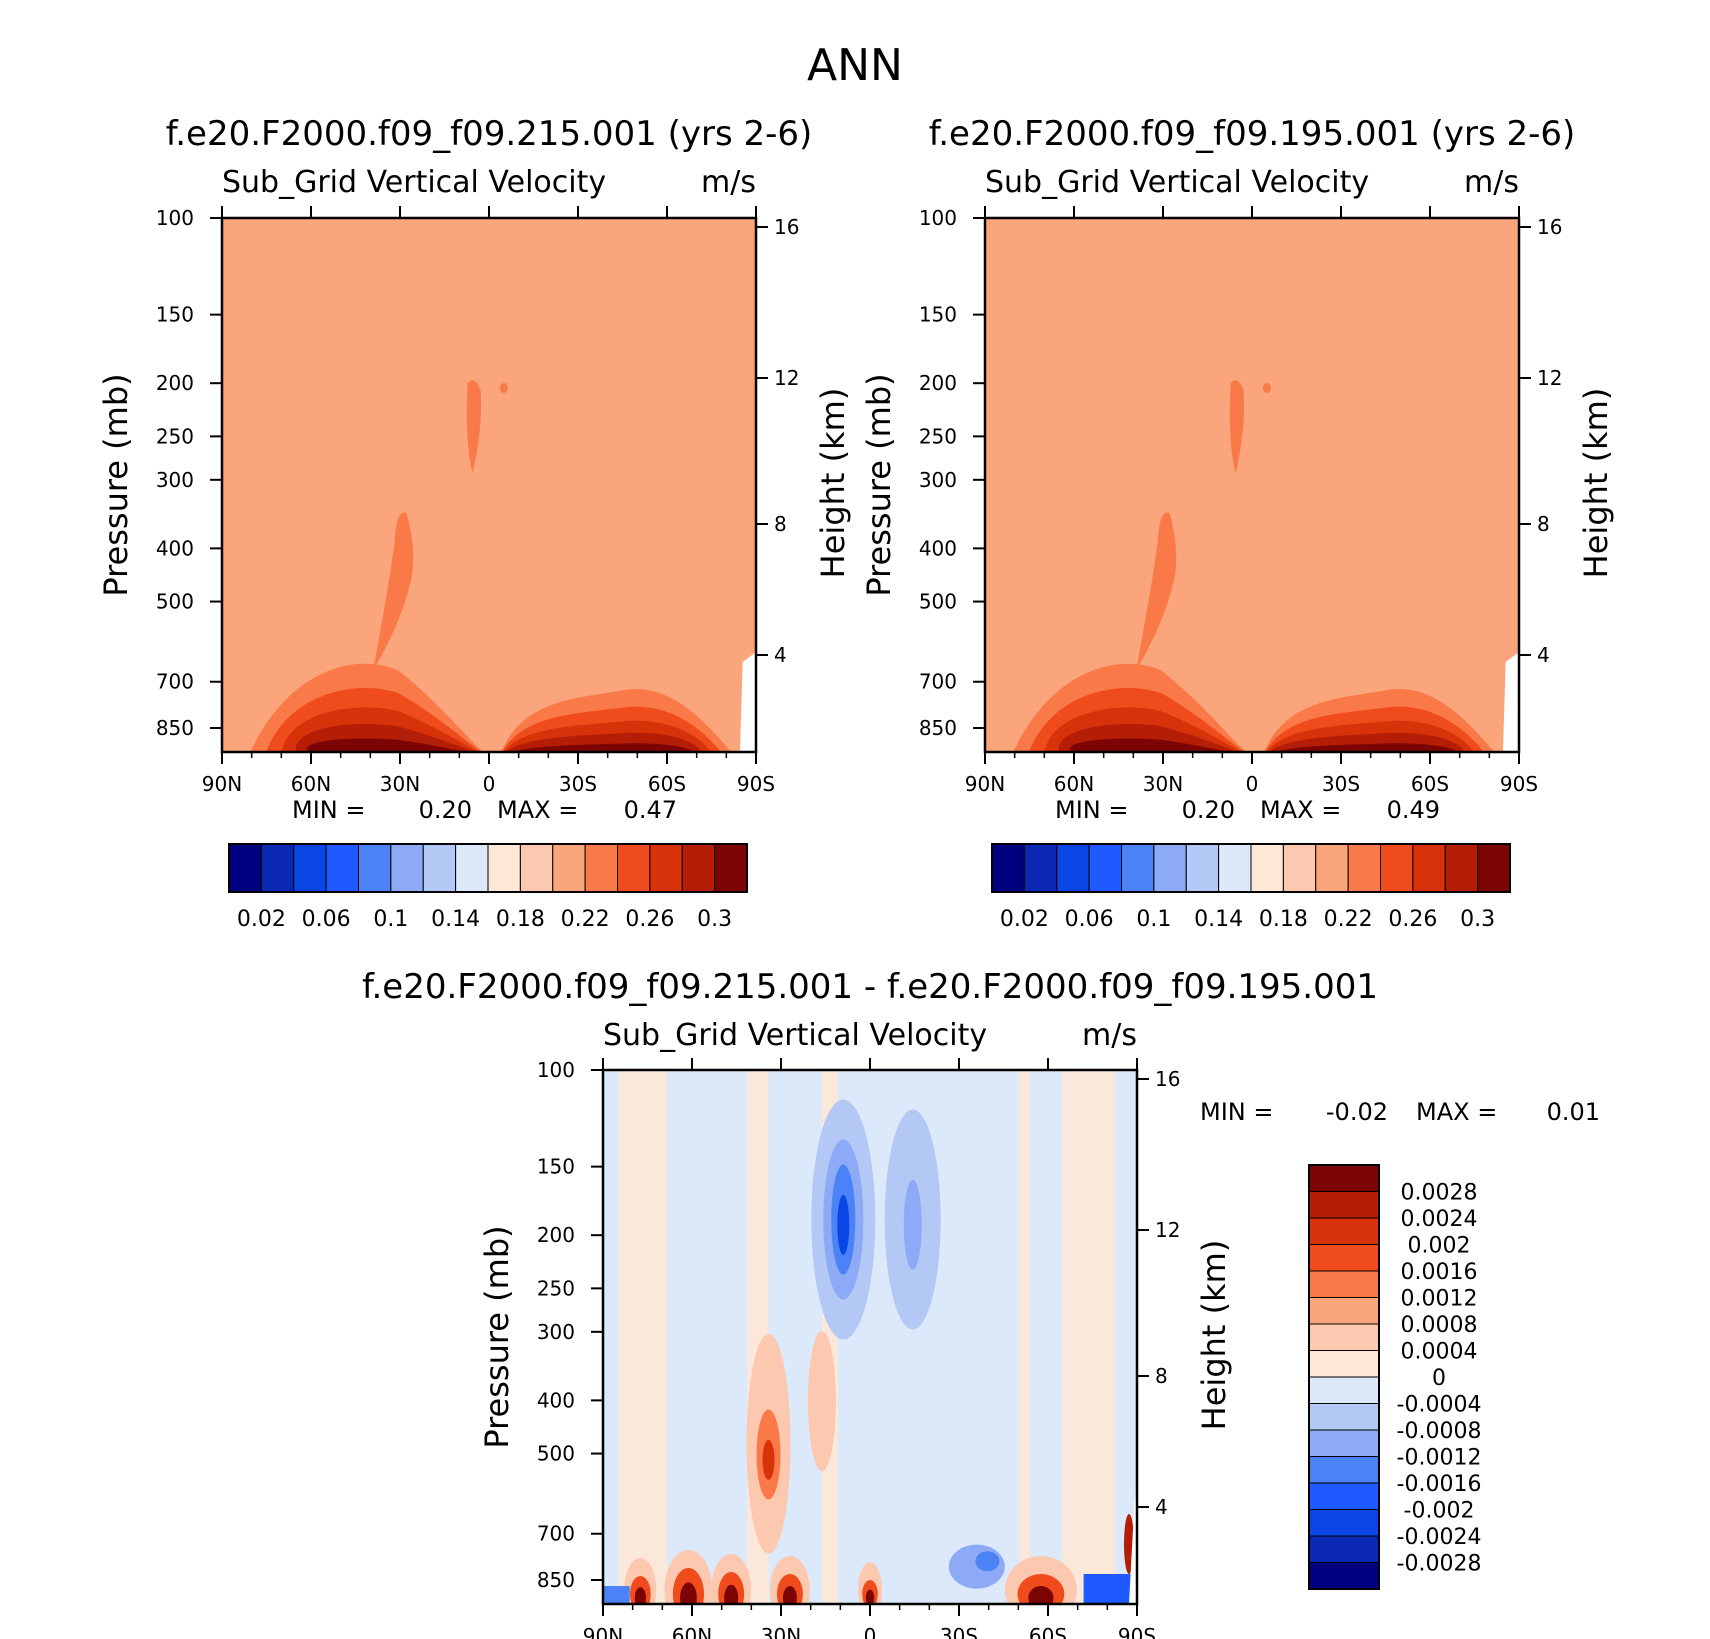 The height and width of the screenshot is (1639, 1710). Describe the element at coordinates (455, 919) in the screenshot. I see `colorbar-label: 0.14` at that location.